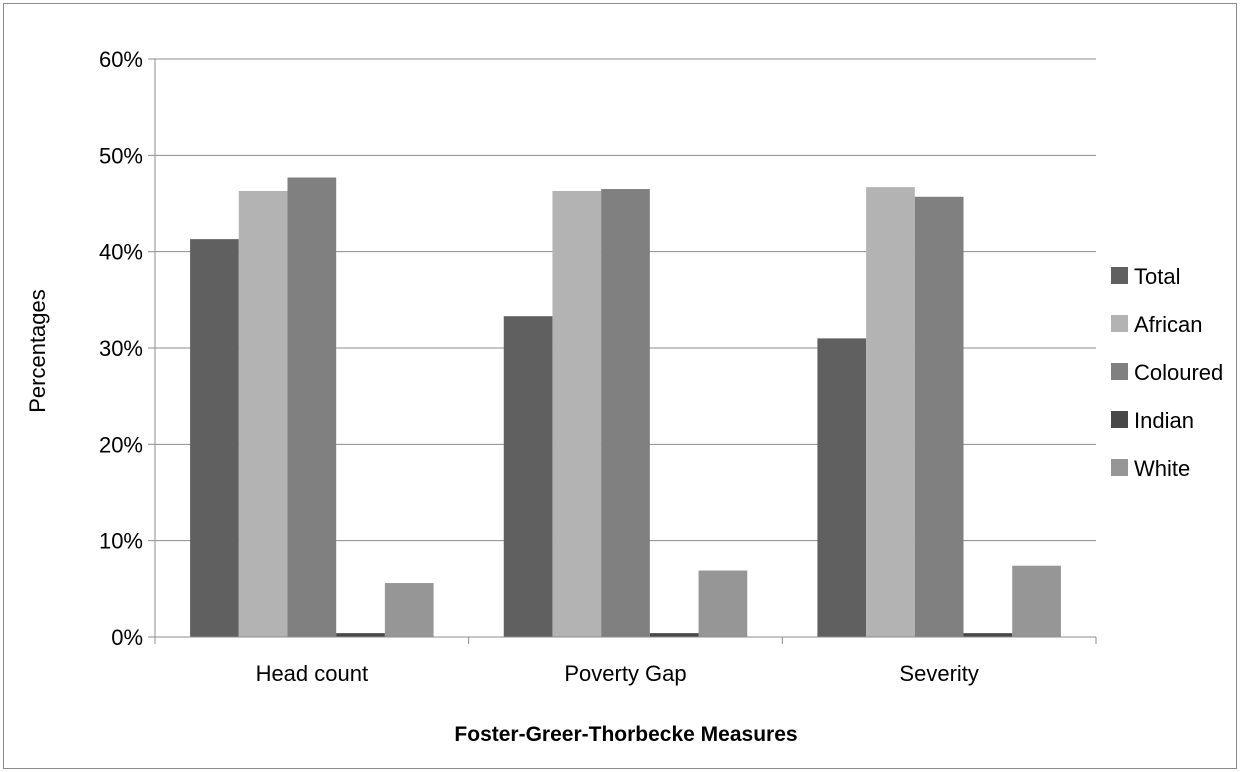 Image resolution: width=1242 pixels, height=772 pixels. I want to click on x-axis-ticks: Head count Poverty Gap Severity, so click(625, 661).